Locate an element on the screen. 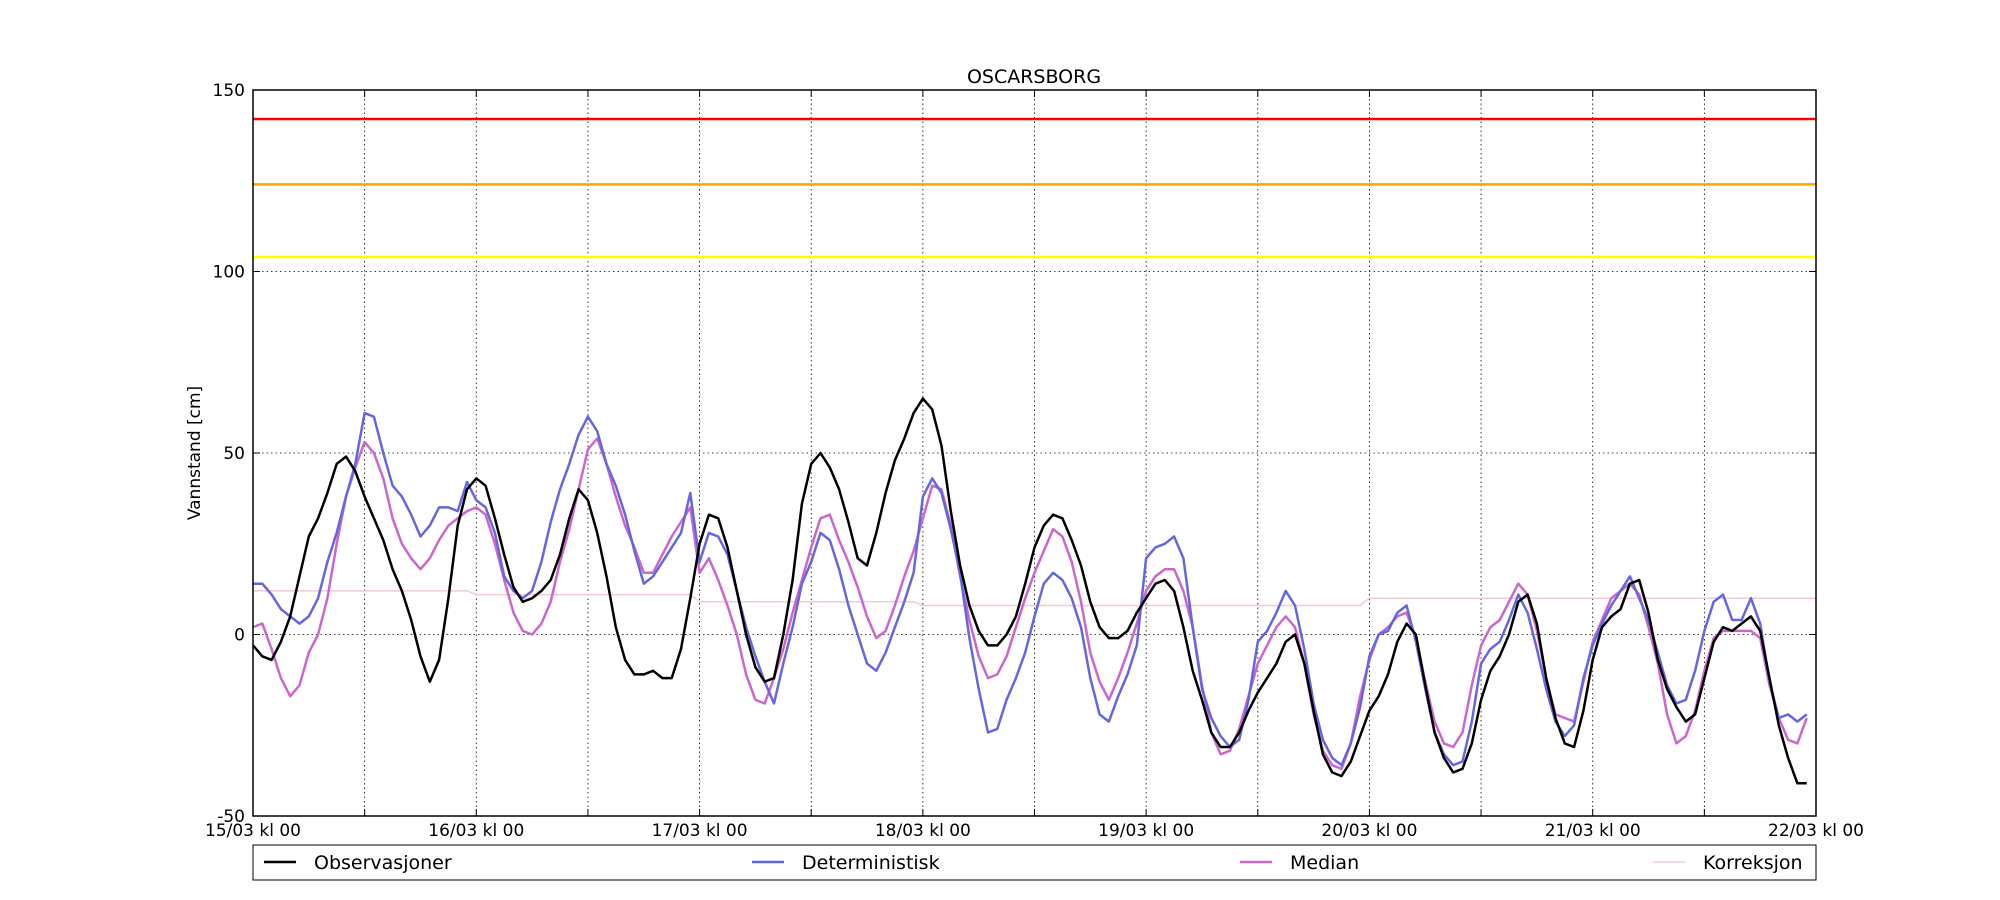  y-tick-label: 100 is located at coordinates (229, 273).